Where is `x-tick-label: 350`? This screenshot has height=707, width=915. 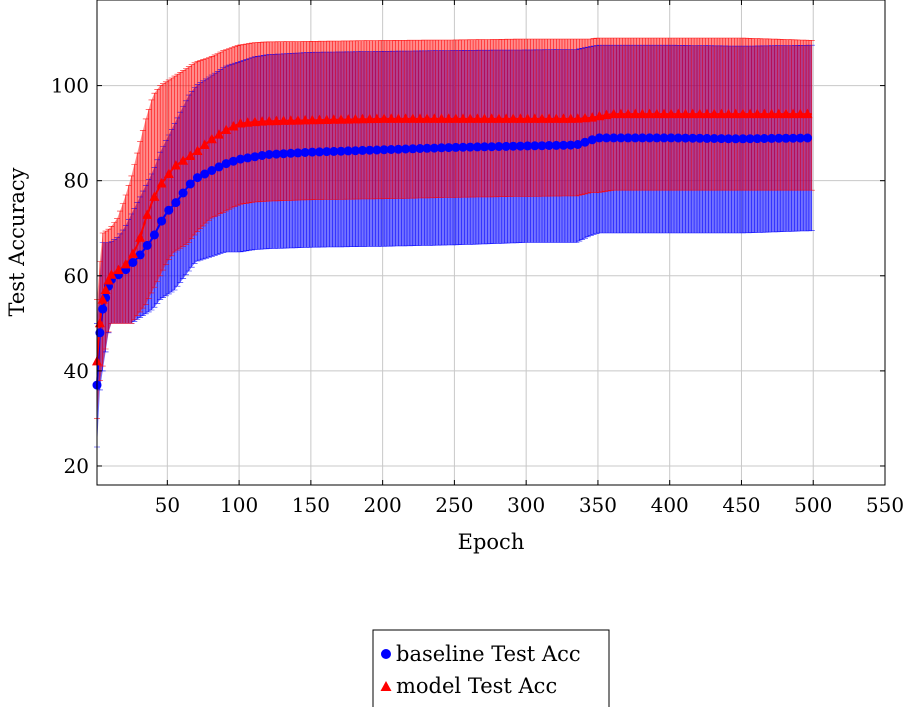
x-tick-label: 350 is located at coordinates (598, 505).